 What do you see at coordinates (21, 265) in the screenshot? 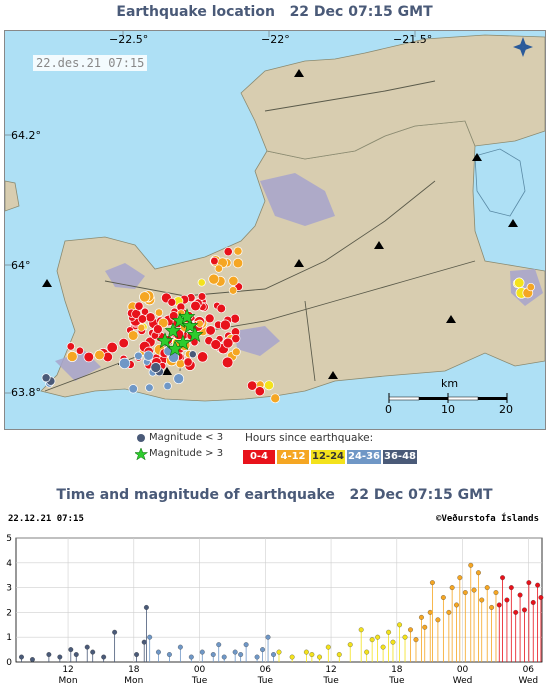
I see `lat-label-2: 64°` at bounding box center [21, 265].